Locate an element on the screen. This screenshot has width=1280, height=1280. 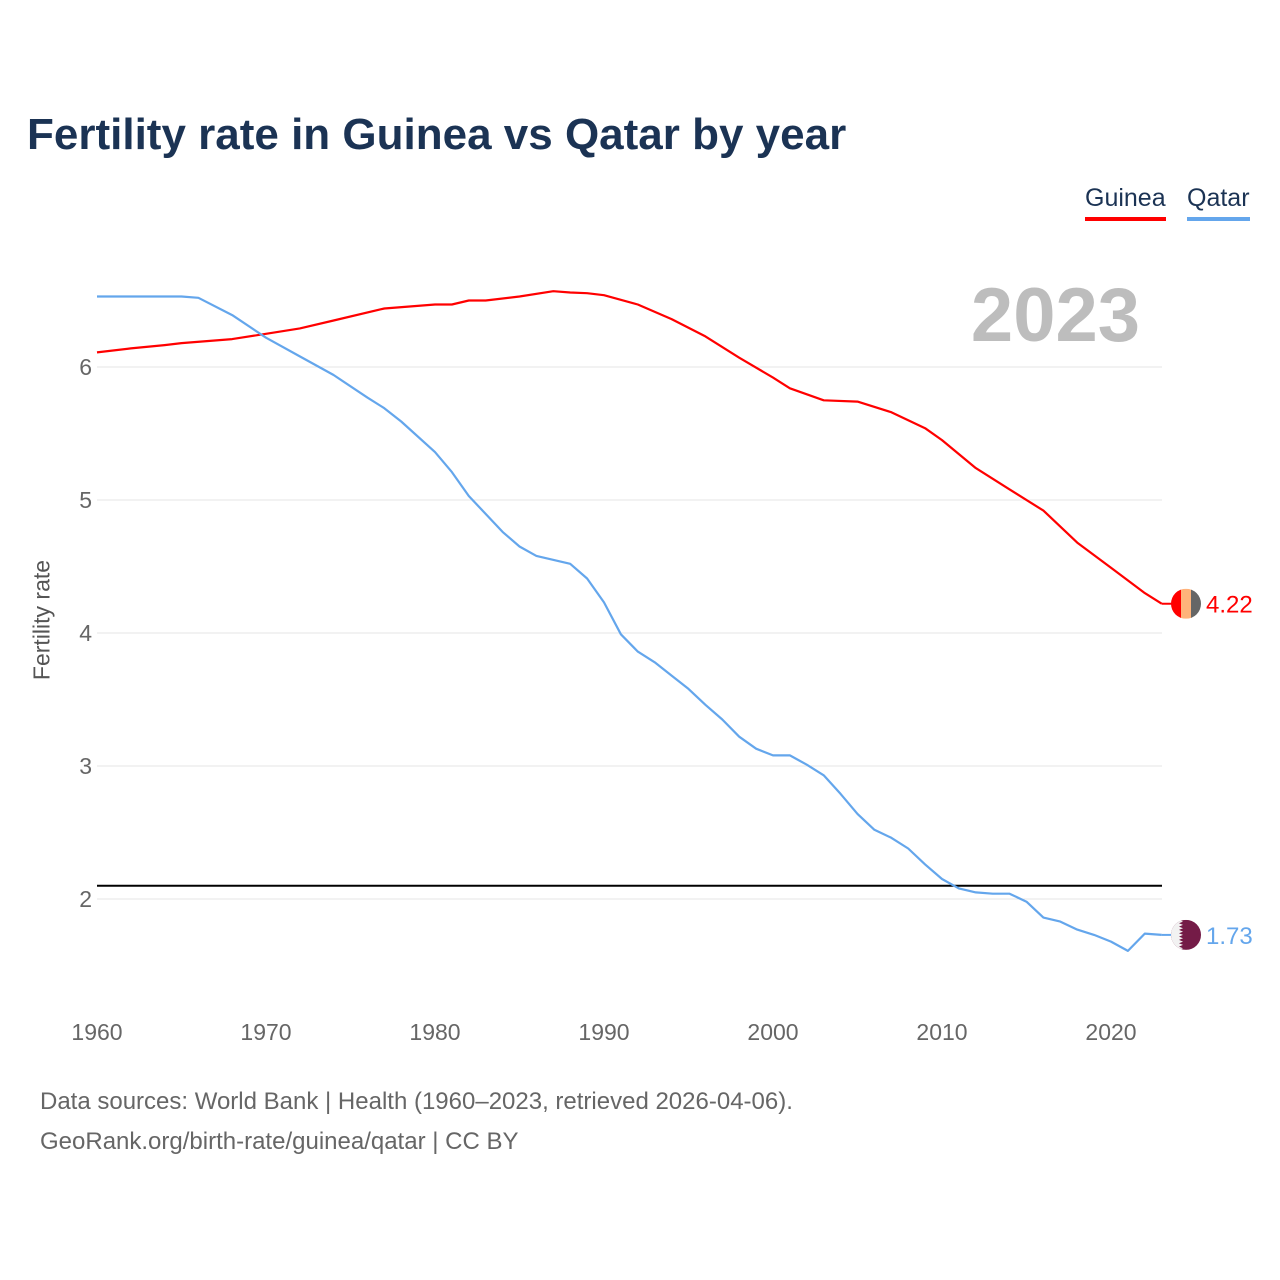
legend-item-qatar: Qatar is located at coordinates (1218, 202).